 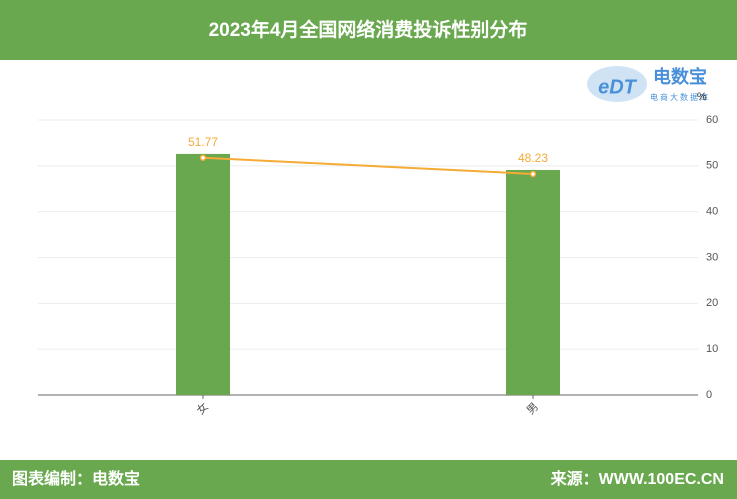 I want to click on y-tick-label: 60, so click(x=712, y=120).